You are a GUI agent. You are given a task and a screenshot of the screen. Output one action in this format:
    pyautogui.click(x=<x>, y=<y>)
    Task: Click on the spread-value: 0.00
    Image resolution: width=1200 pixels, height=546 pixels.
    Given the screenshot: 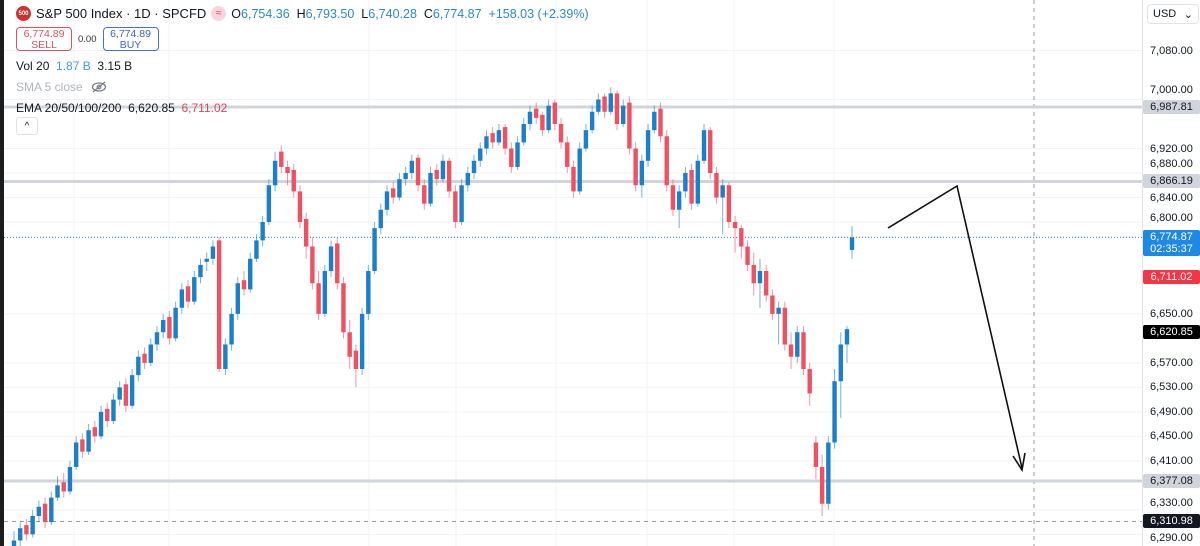 What is the action you would take?
    pyautogui.click(x=87, y=39)
    